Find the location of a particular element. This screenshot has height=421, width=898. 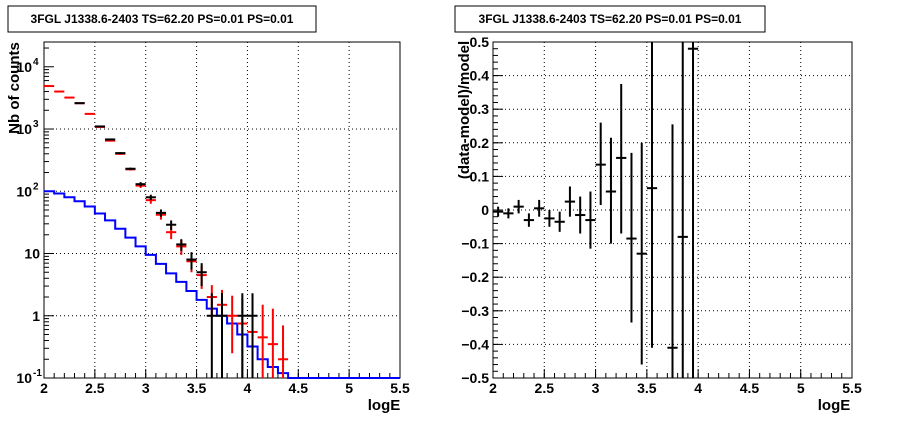

y-tick-label: 1 is located at coordinates (36, 316).